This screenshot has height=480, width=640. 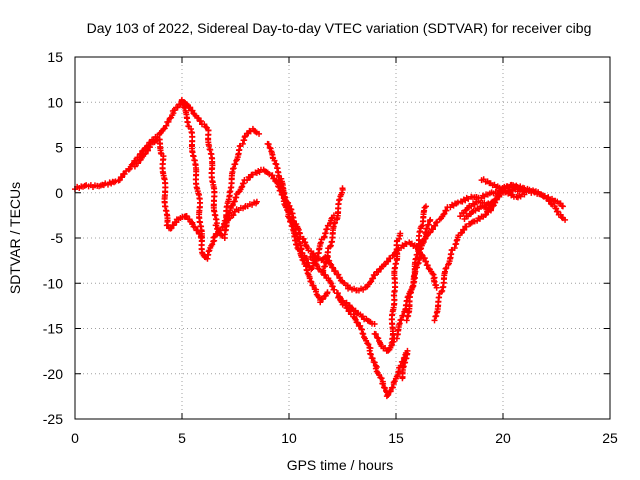 What do you see at coordinates (59, 193) in the screenshot?
I see `y-tick-label: 0` at bounding box center [59, 193].